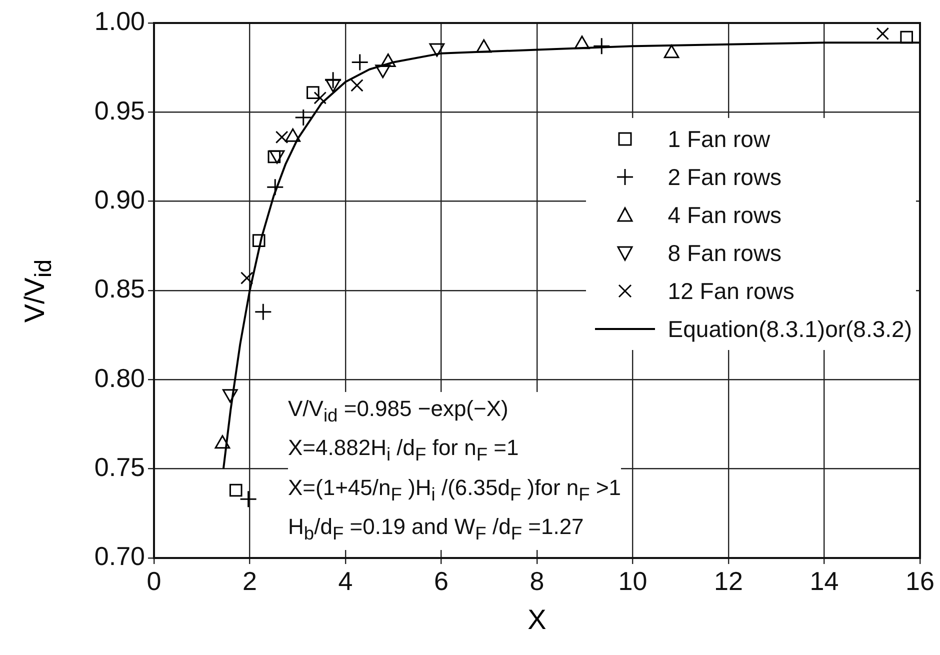  I want to click on y-tick-label: 0.75, so click(119, 467).